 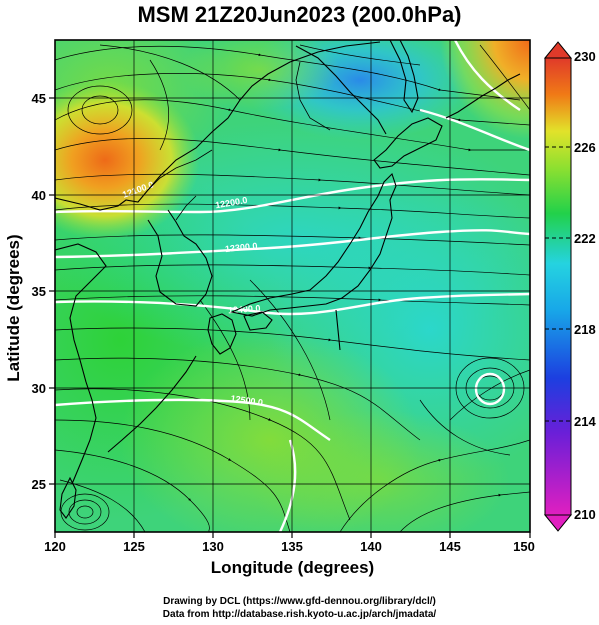 I want to click on colorbar-tick-label: 214, so click(x=585, y=421).